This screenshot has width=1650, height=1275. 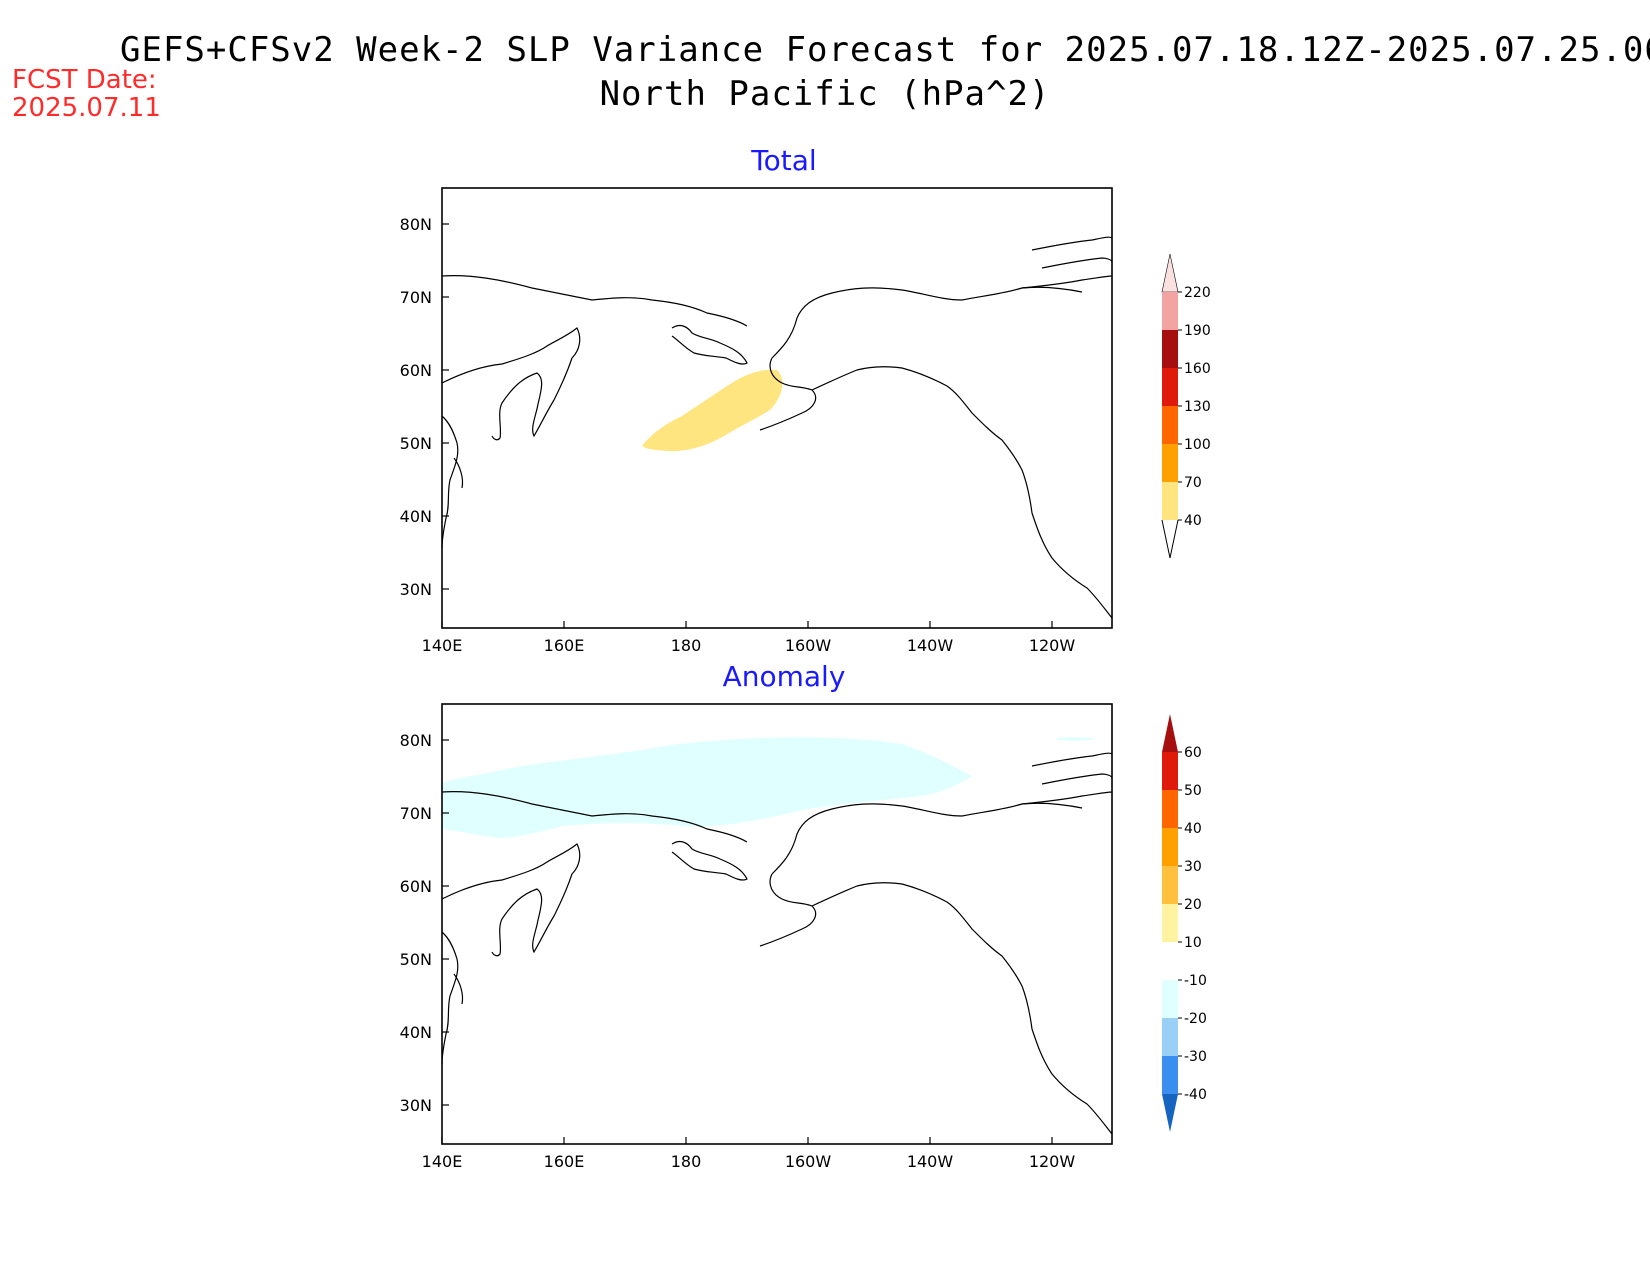 I want to click on panel-title-total: Total, so click(x=784, y=160).